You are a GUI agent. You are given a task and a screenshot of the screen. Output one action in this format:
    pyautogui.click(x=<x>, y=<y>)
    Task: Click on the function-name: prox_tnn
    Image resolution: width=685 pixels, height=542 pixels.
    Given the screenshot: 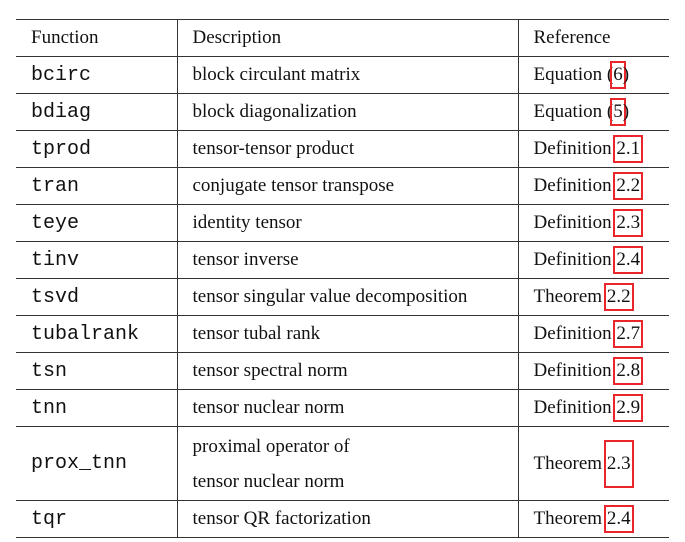 What is the action you would take?
    pyautogui.click(x=97, y=463)
    